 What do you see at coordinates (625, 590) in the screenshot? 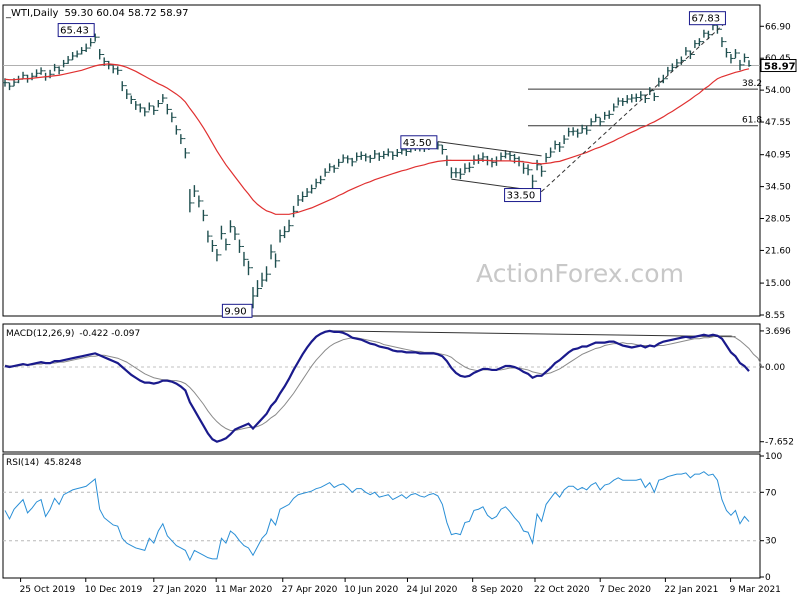
I see `date-axis-label: 7 Dec 2020` at bounding box center [625, 590].